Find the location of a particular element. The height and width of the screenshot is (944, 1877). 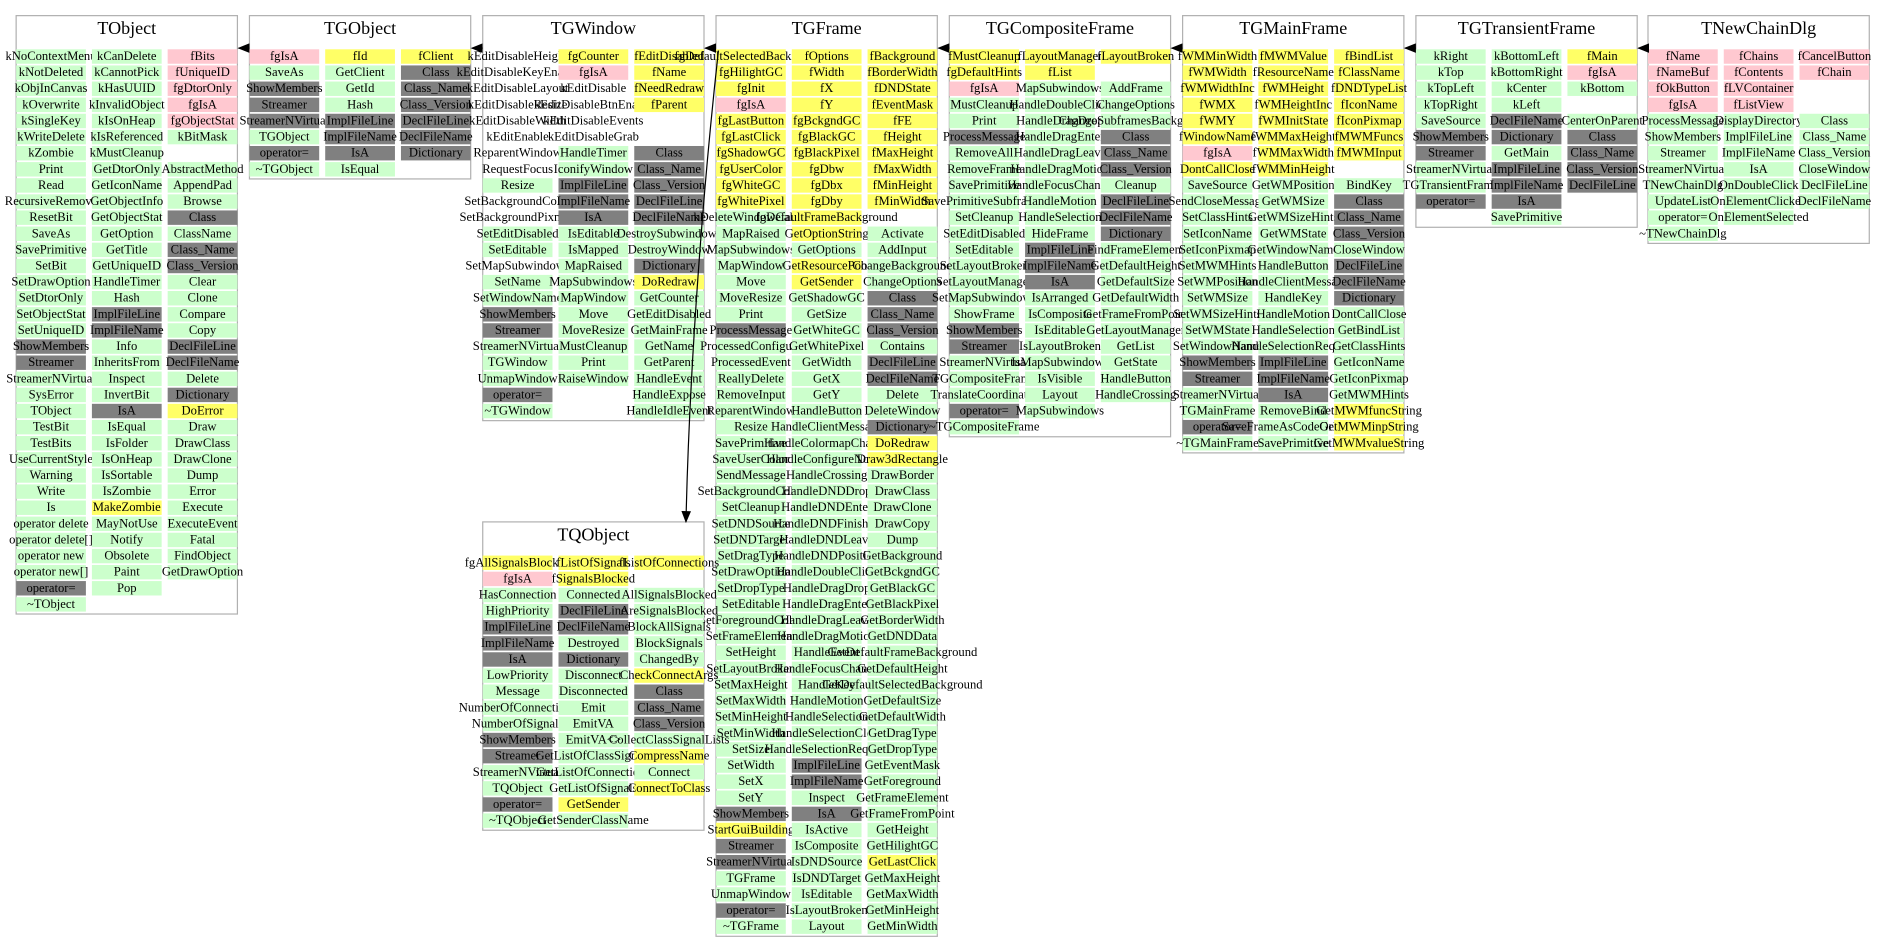

member-label: OnDoubleClick is located at coordinates (1759, 185).